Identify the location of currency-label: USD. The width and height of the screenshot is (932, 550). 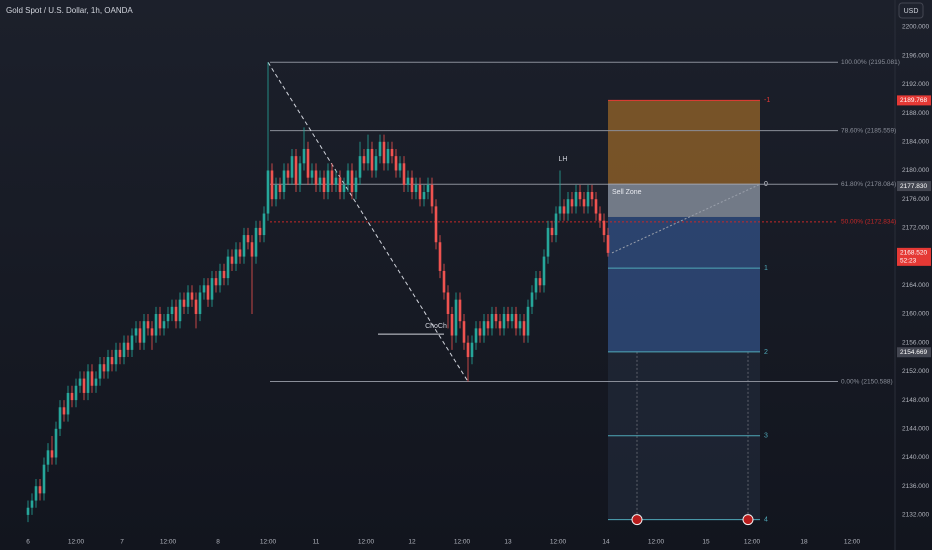
(911, 11).